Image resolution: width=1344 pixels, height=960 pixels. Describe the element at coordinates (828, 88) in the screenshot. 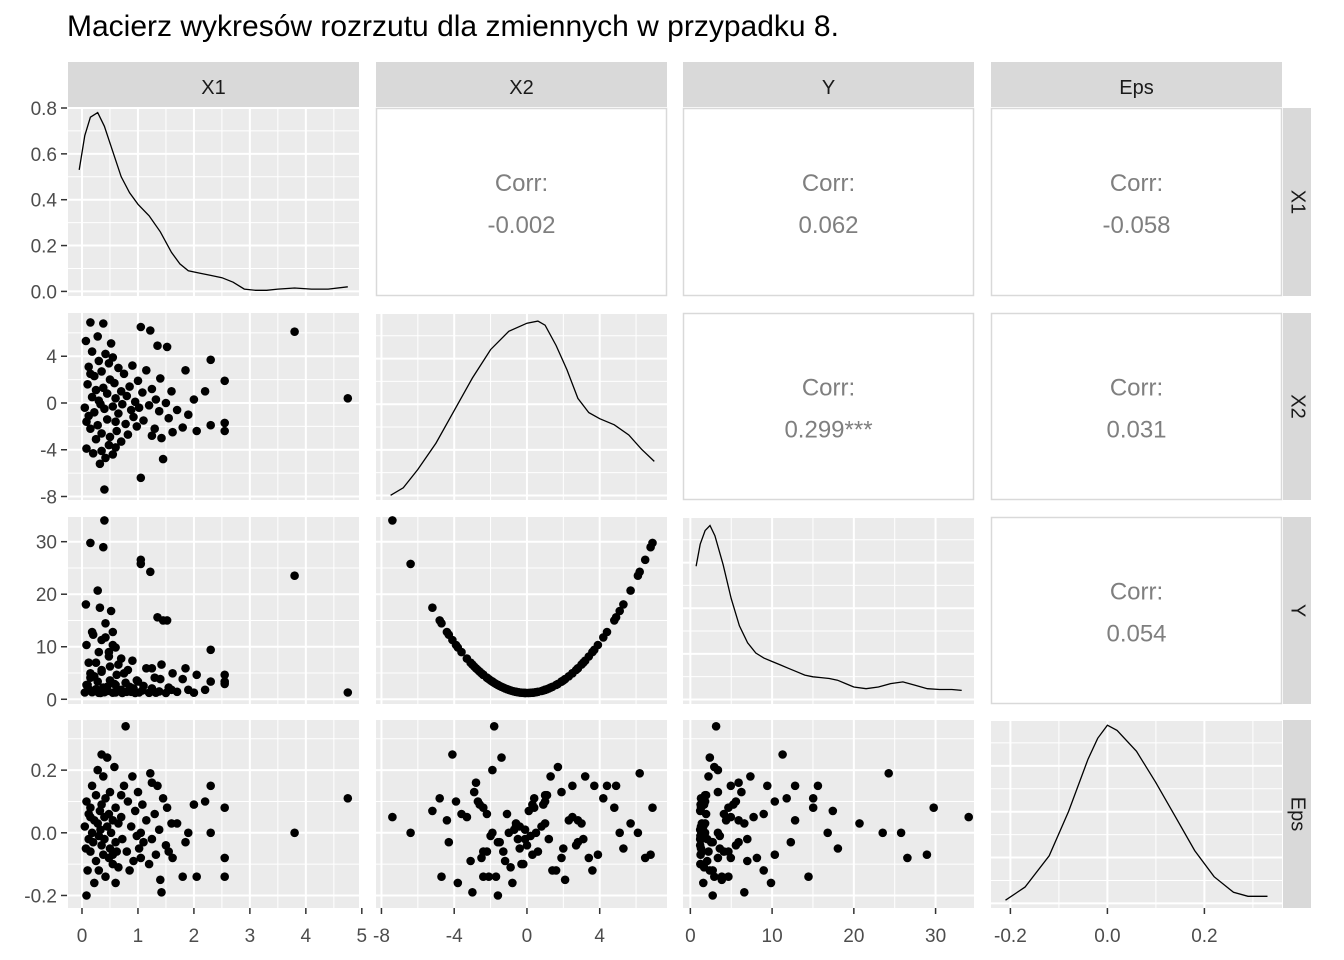

I see `strip-label-y: Y` at that location.